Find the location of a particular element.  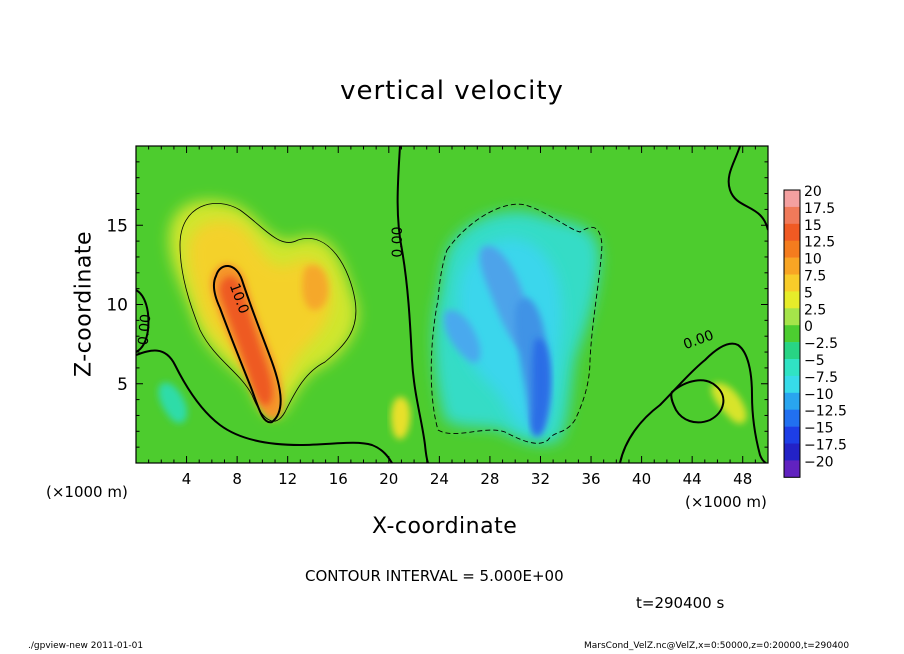

x-tick-label: 32 is located at coordinates (540, 479).